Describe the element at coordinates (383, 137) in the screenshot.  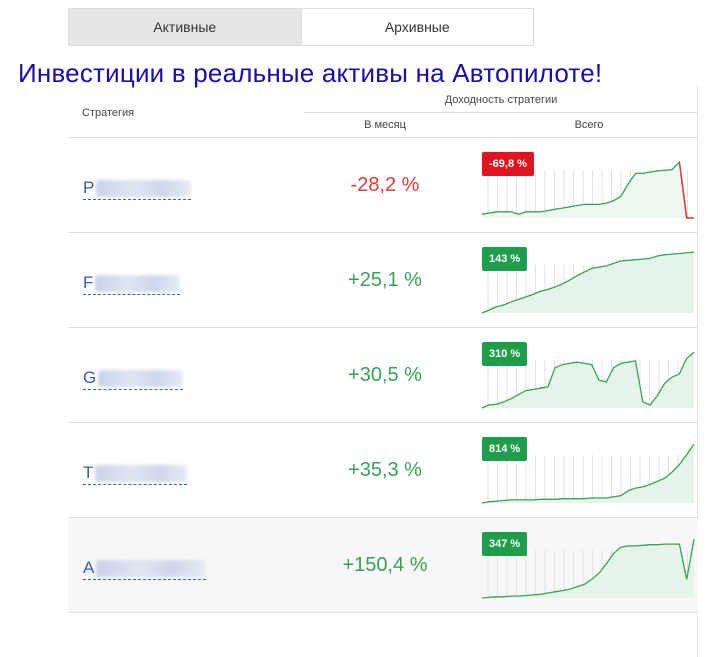
I see `header-bottom-divider` at that location.